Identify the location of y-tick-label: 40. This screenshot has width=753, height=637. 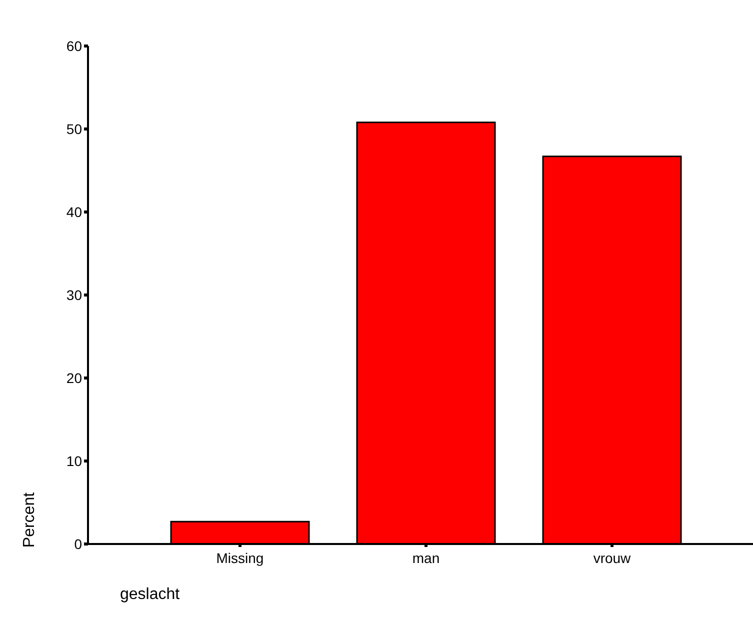
(74, 212).